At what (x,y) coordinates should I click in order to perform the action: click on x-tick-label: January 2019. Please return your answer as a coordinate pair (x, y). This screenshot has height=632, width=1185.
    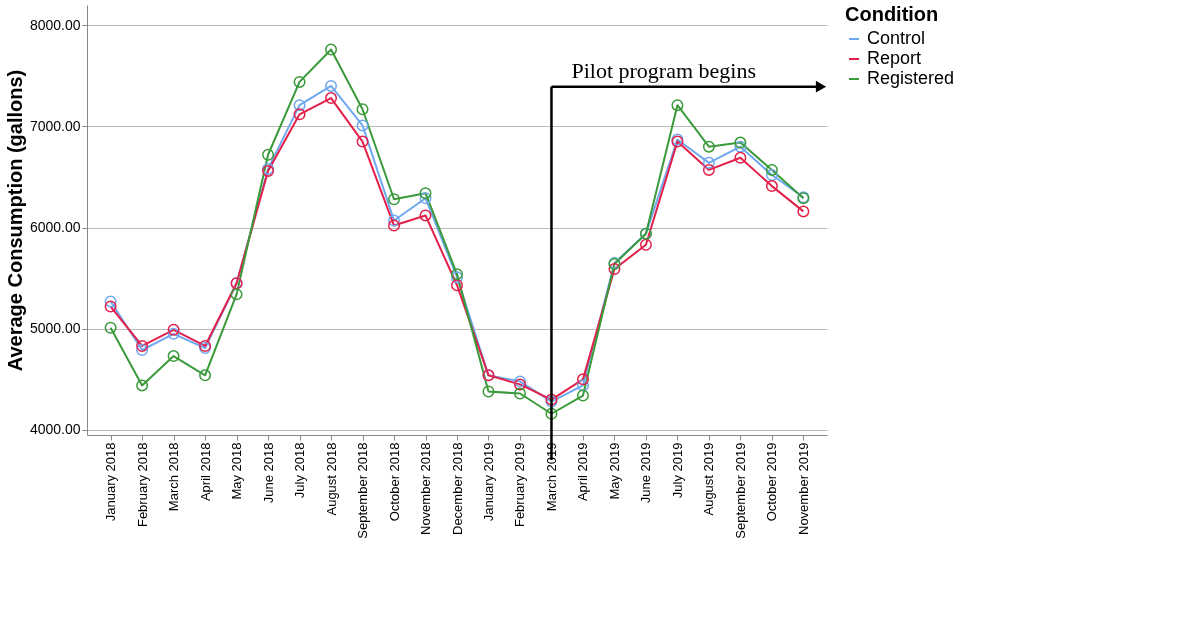
    Looking at the image, I should click on (488, 482).